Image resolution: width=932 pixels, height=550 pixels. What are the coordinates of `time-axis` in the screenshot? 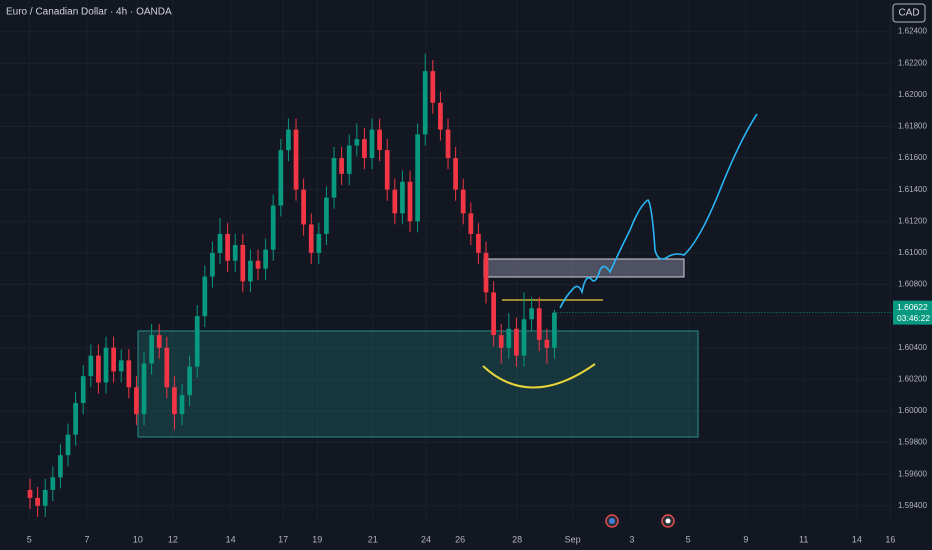 It's located at (466, 535).